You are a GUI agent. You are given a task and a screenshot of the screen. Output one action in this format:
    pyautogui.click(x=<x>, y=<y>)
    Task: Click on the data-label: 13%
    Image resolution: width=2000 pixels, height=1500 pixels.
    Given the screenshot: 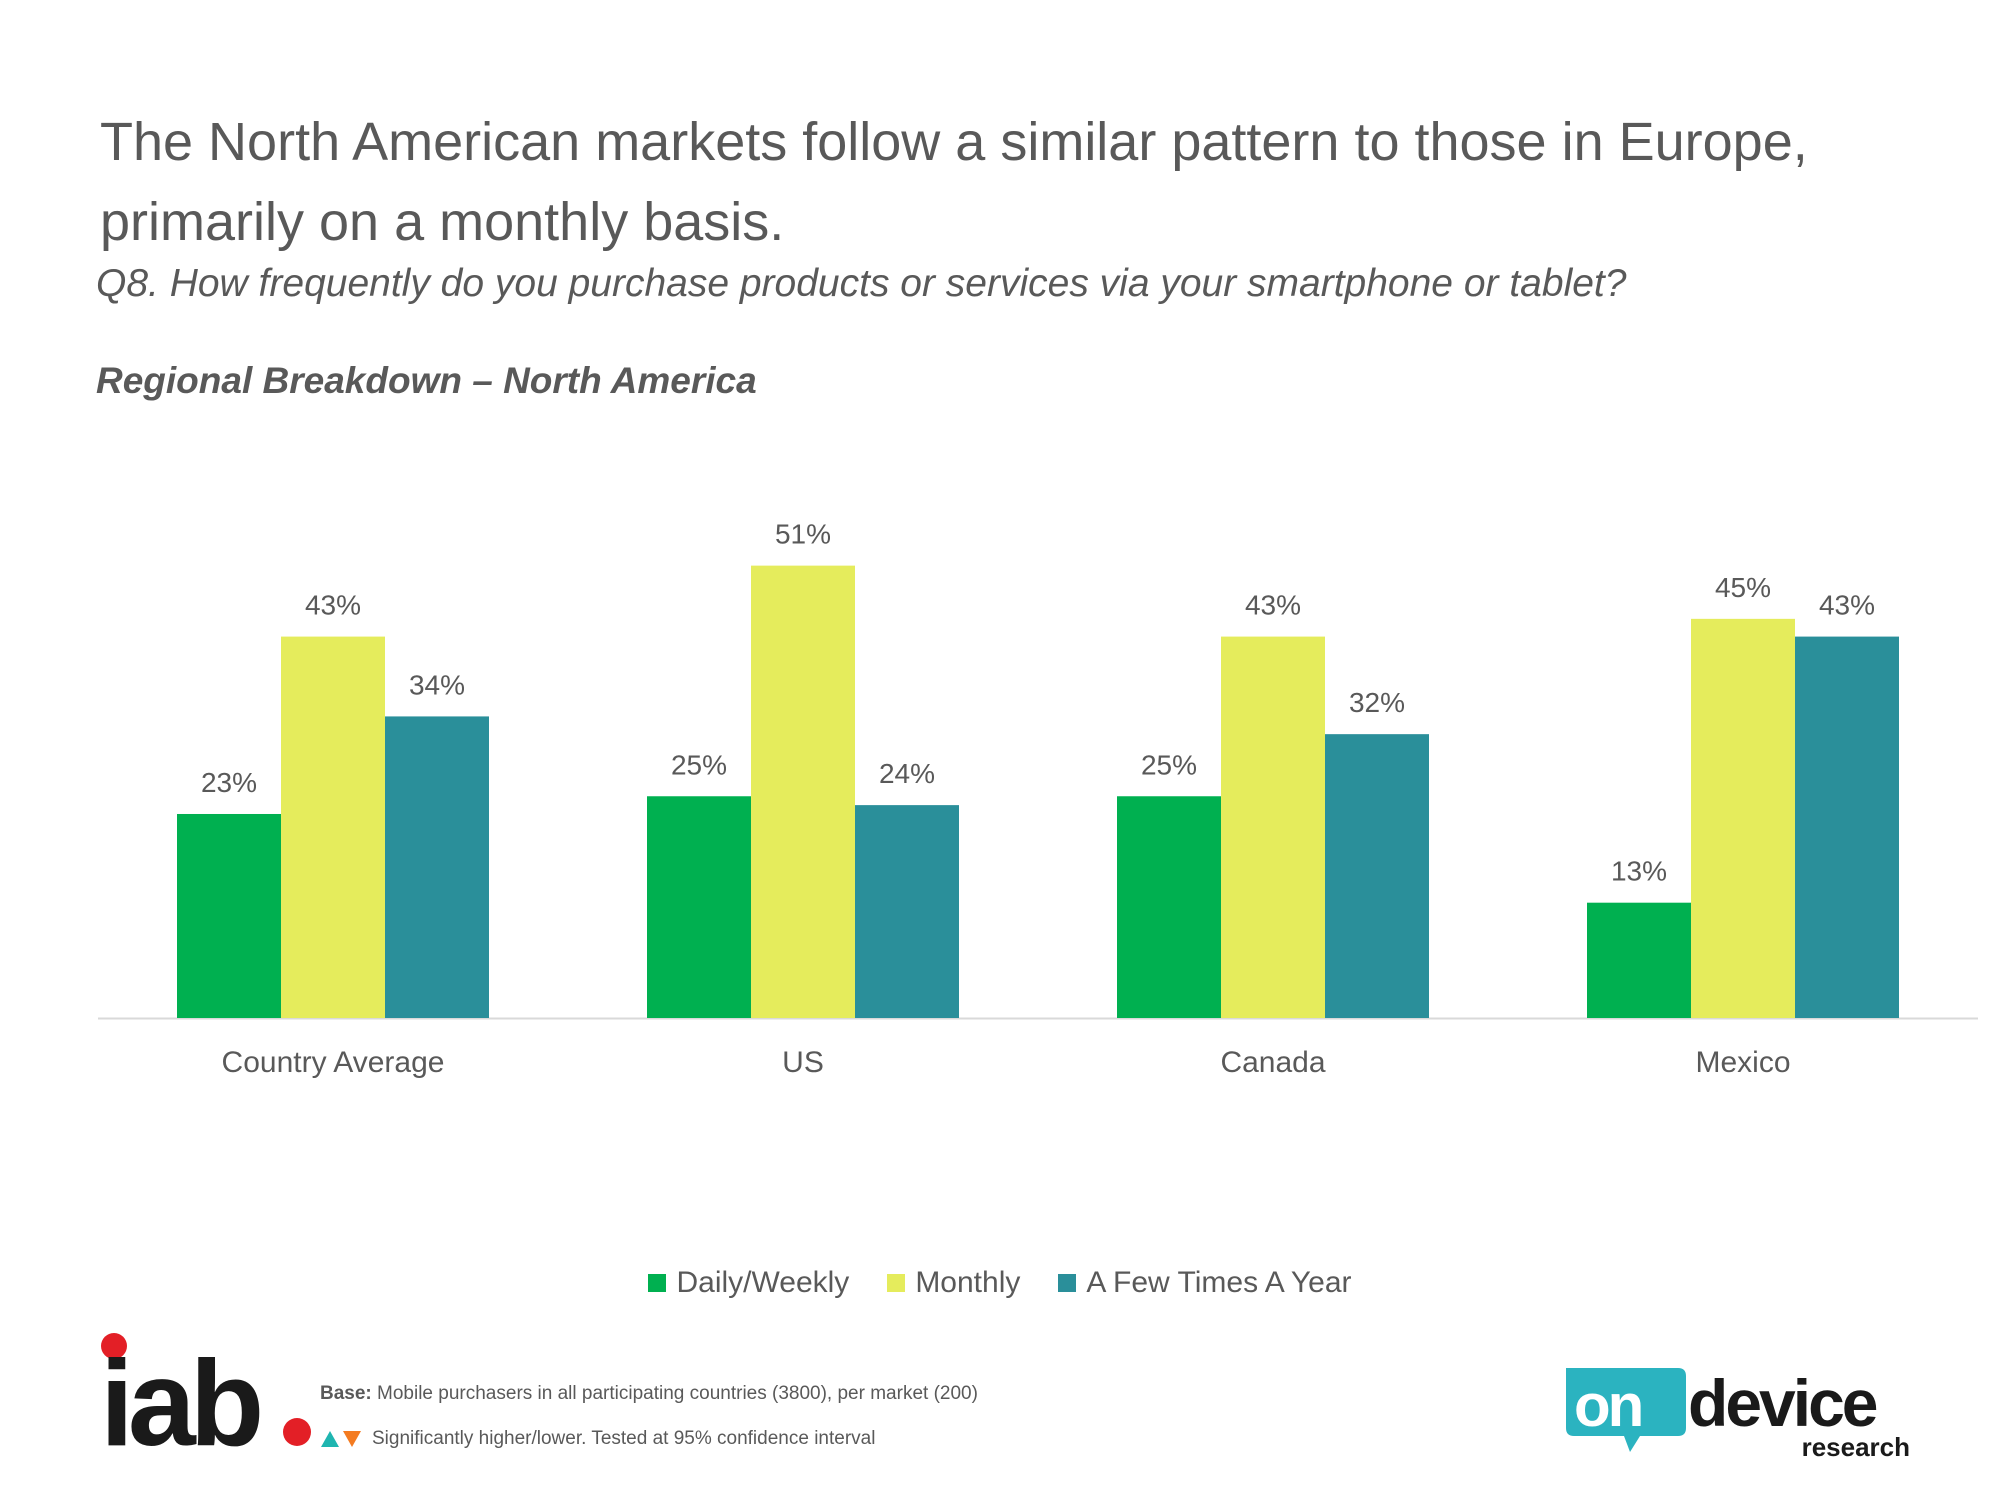 What is the action you would take?
    pyautogui.click(x=1639, y=871)
    